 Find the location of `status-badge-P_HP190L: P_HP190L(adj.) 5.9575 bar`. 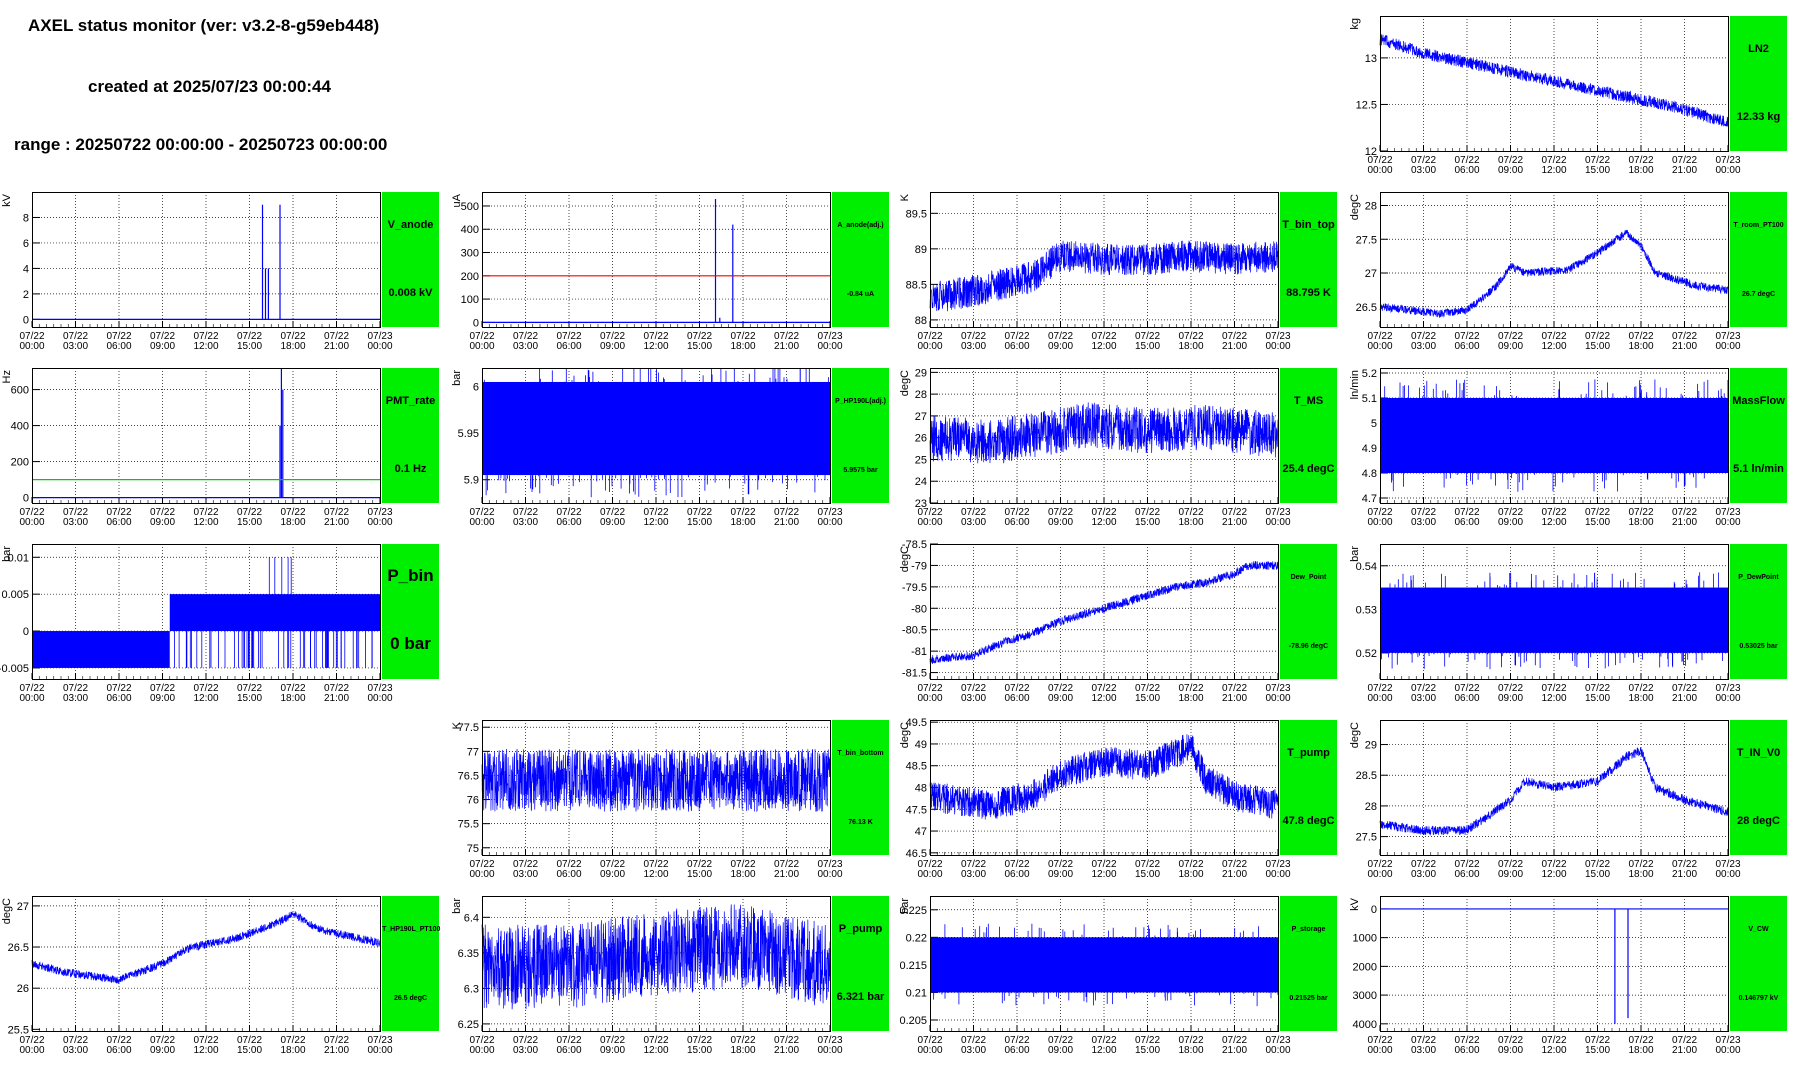

status-badge-P_HP190L: P_HP190L(adj.) 5.9575 bar is located at coordinates (860, 435).